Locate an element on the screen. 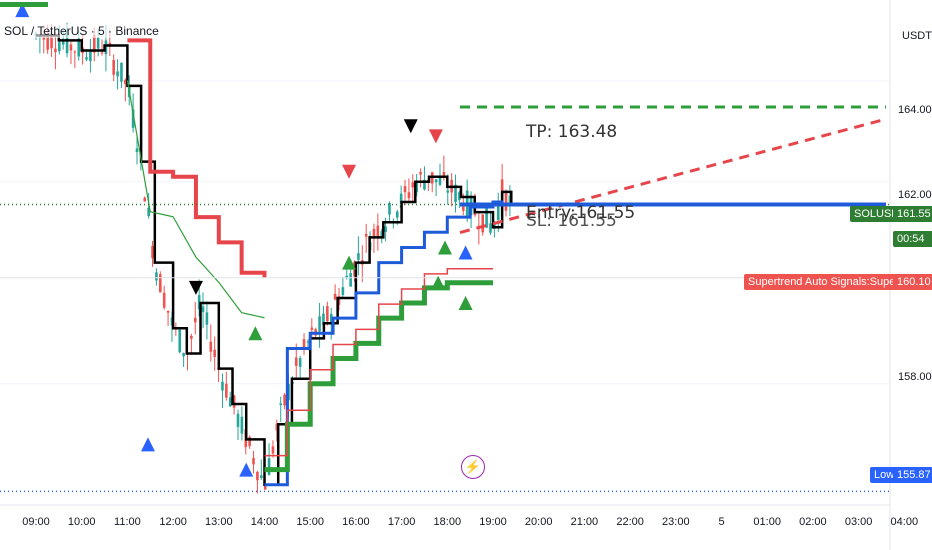  low-name-label: Low is located at coordinates (884, 475).